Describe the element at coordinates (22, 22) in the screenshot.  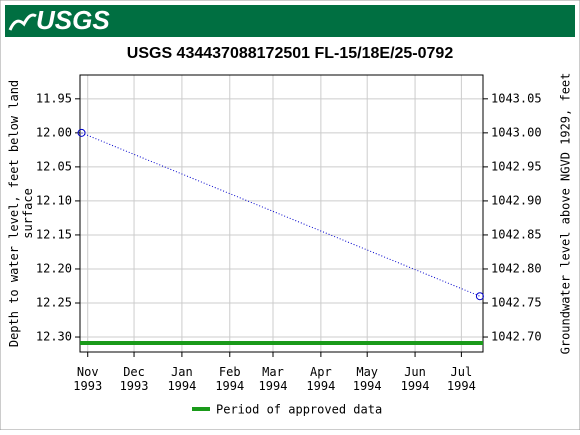
I see `logo-wave` at that location.